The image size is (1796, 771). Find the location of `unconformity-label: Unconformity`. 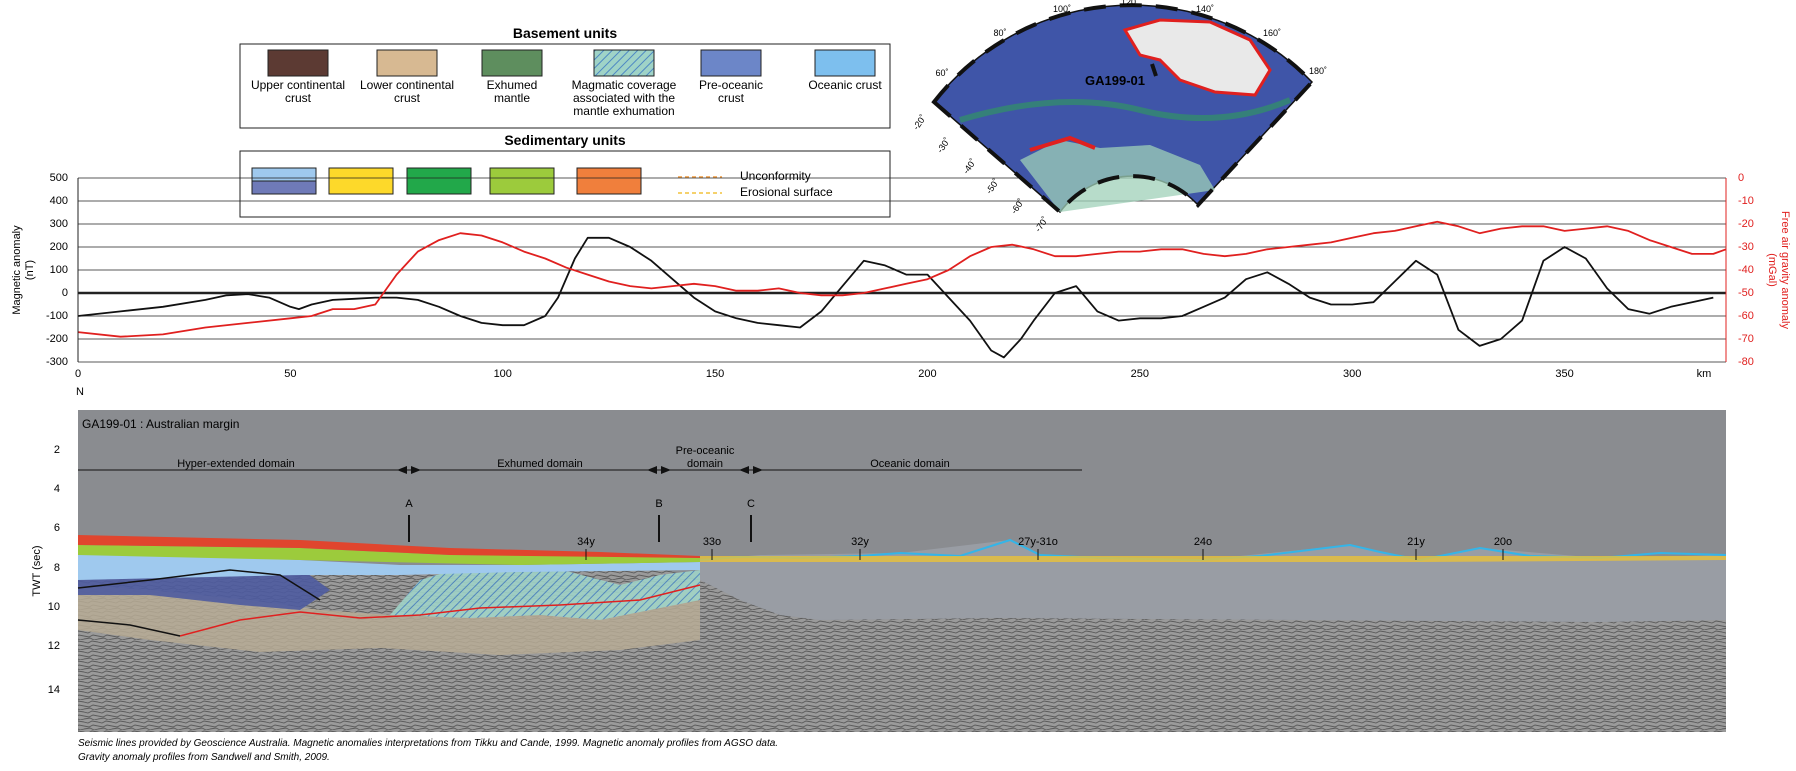

unconformity-label: Unconformity is located at coordinates (775, 176).